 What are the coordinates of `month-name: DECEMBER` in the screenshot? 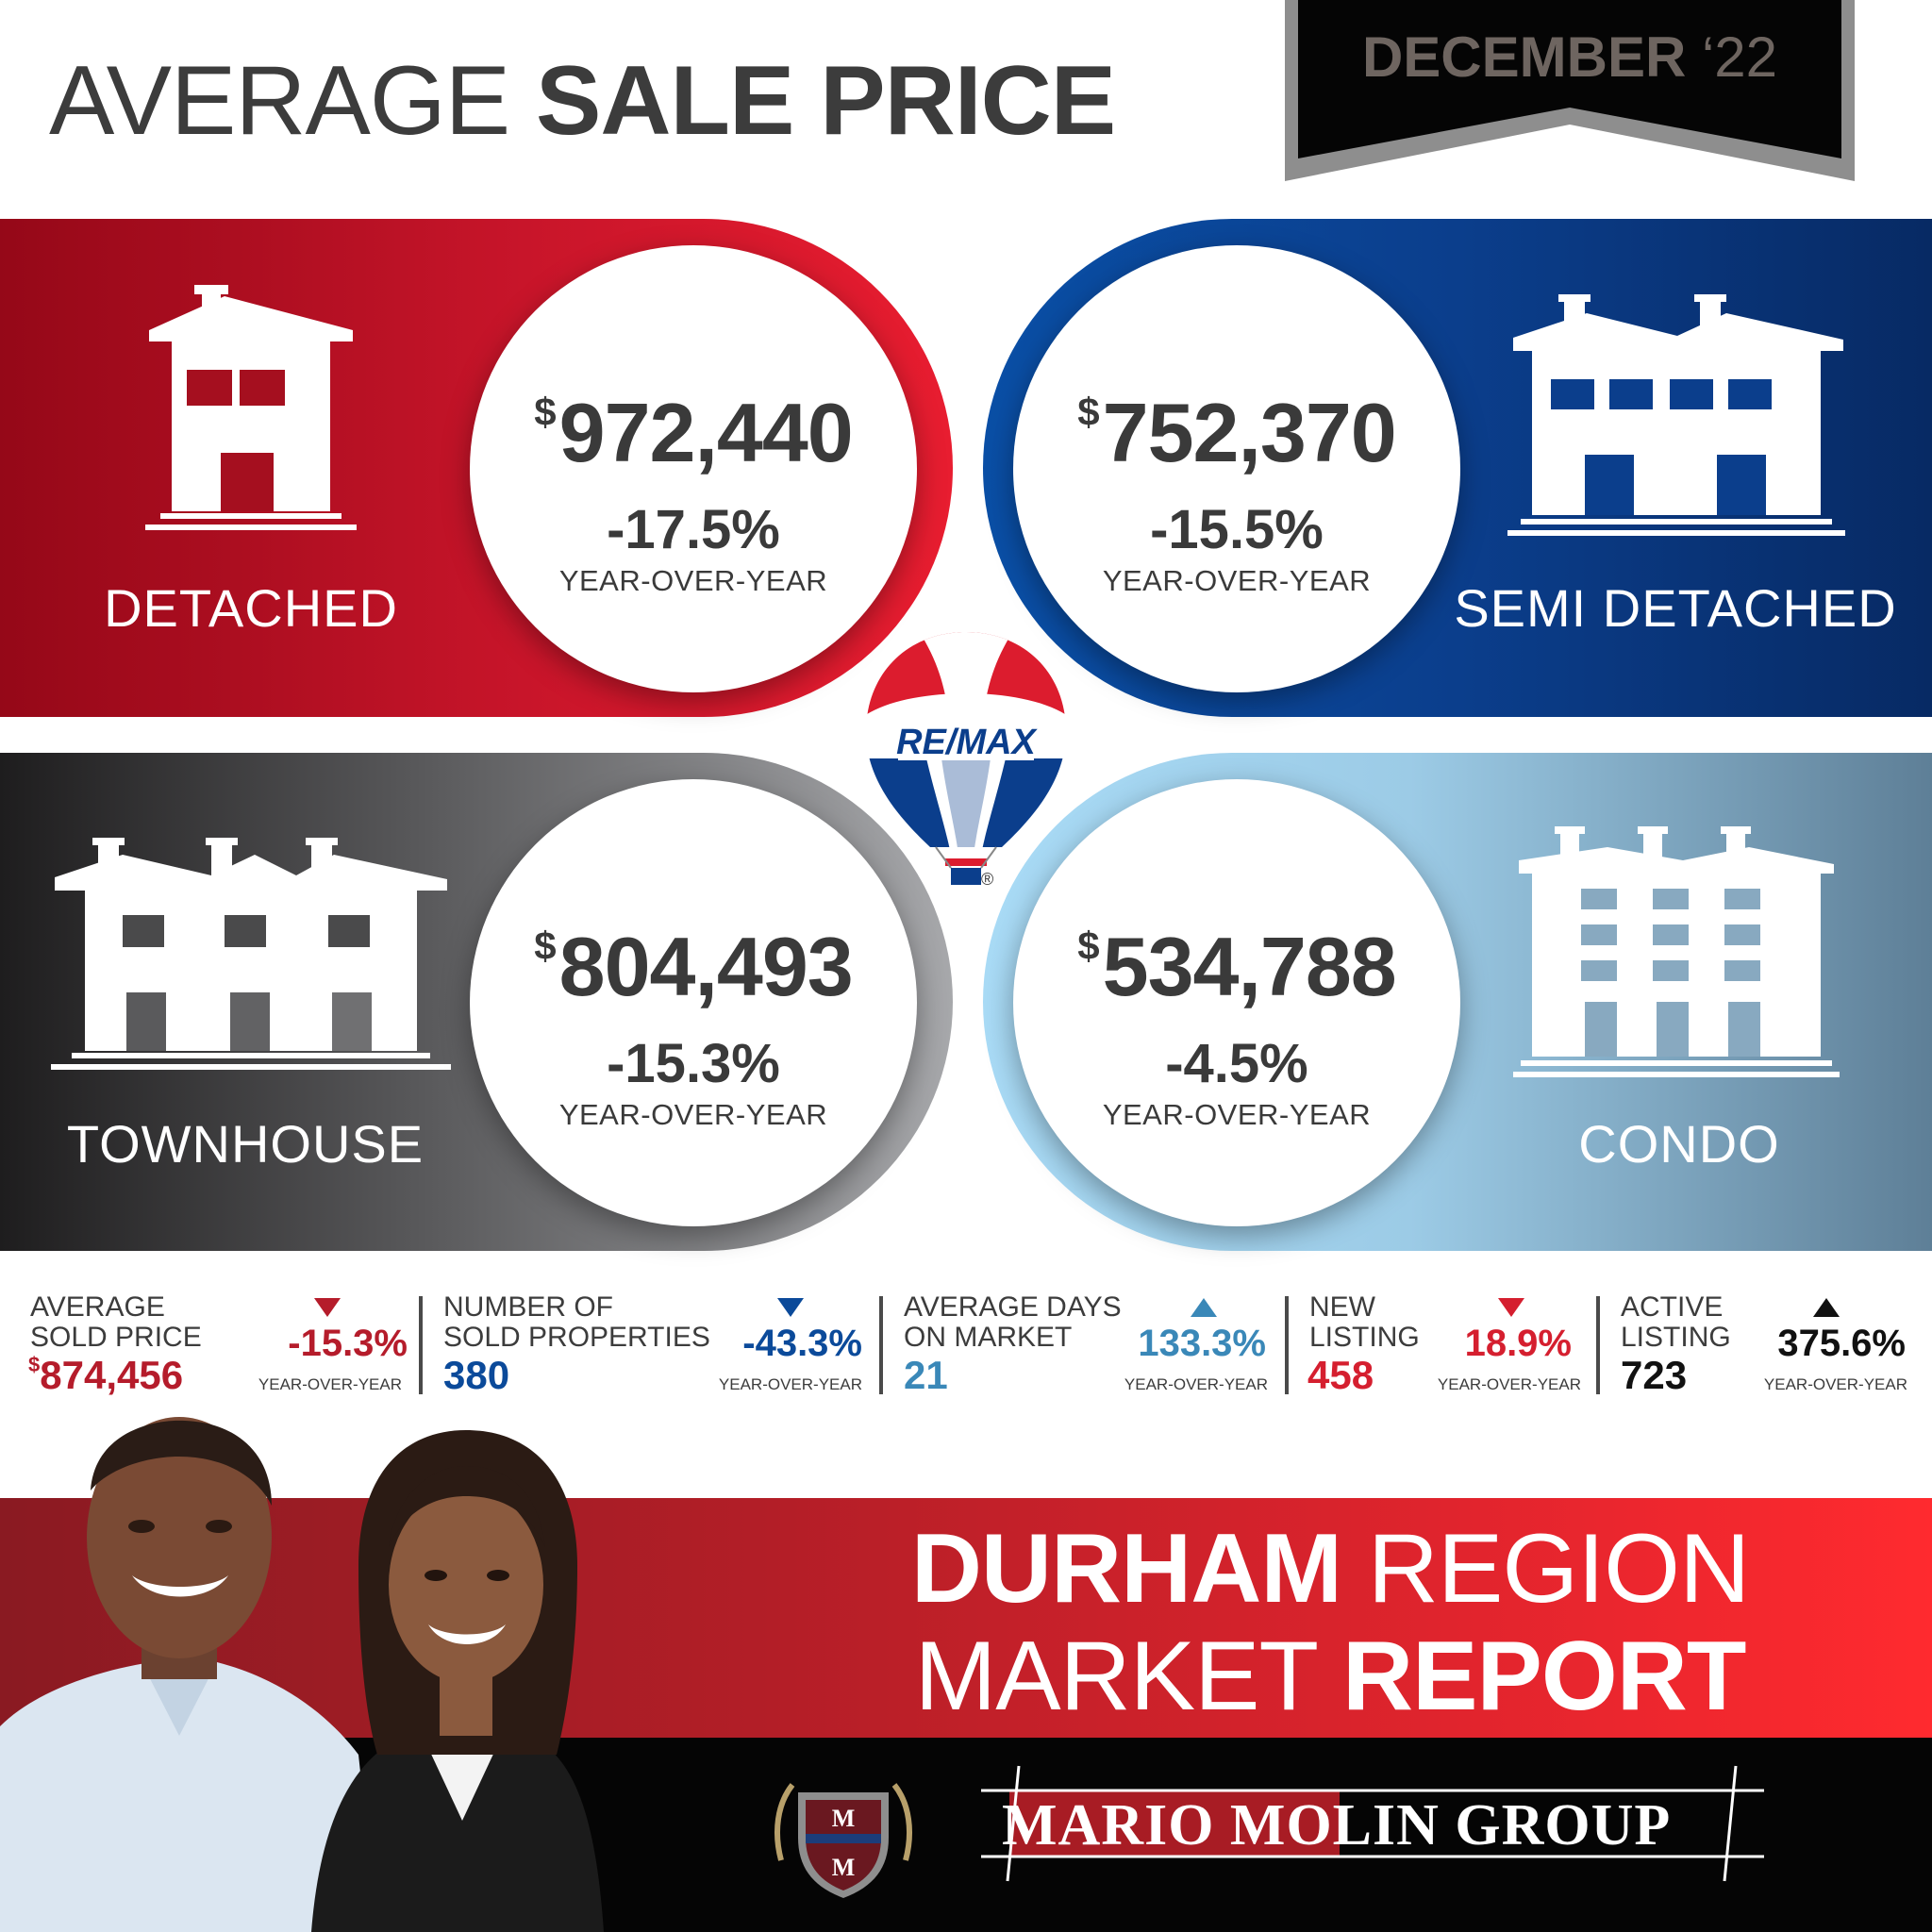 It's located at (1524, 57).